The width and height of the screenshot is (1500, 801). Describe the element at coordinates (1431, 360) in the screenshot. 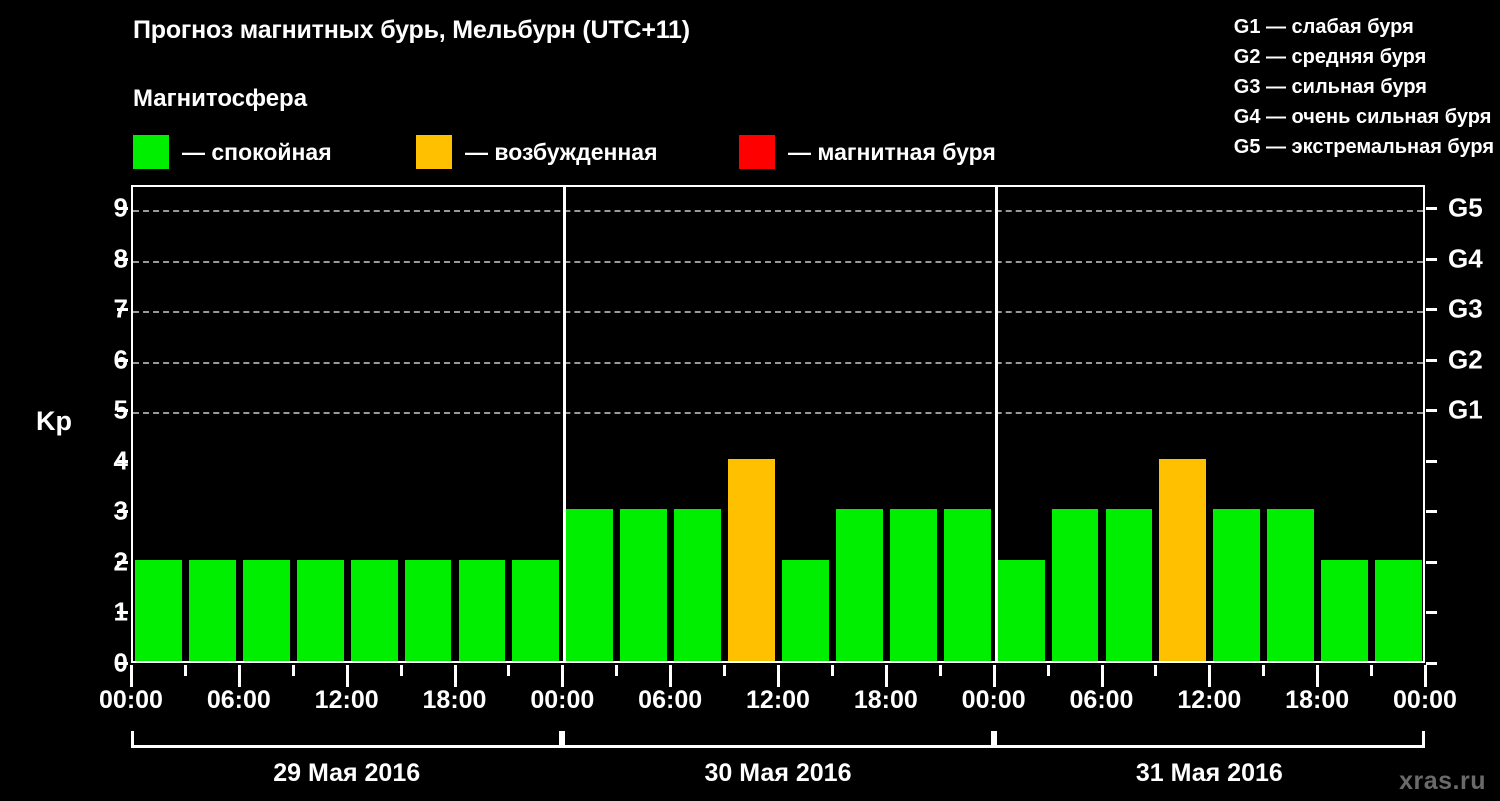

I see `g-tick-mark-g2` at that location.